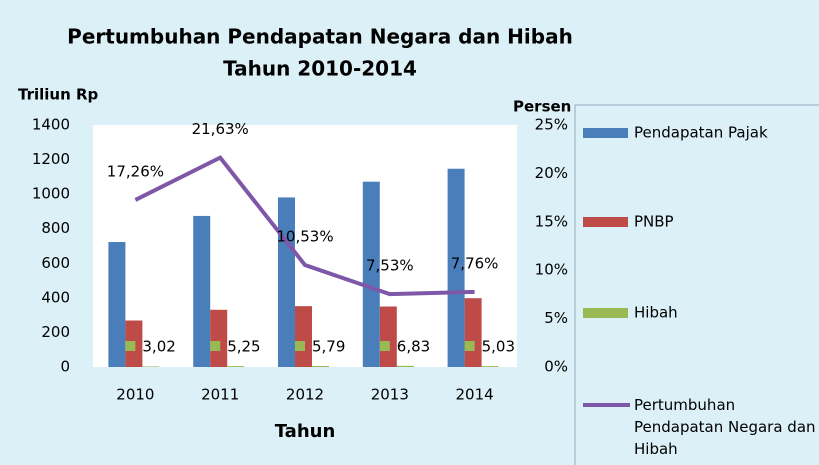  I want to click on y-tick-label: 400, so click(55, 297).